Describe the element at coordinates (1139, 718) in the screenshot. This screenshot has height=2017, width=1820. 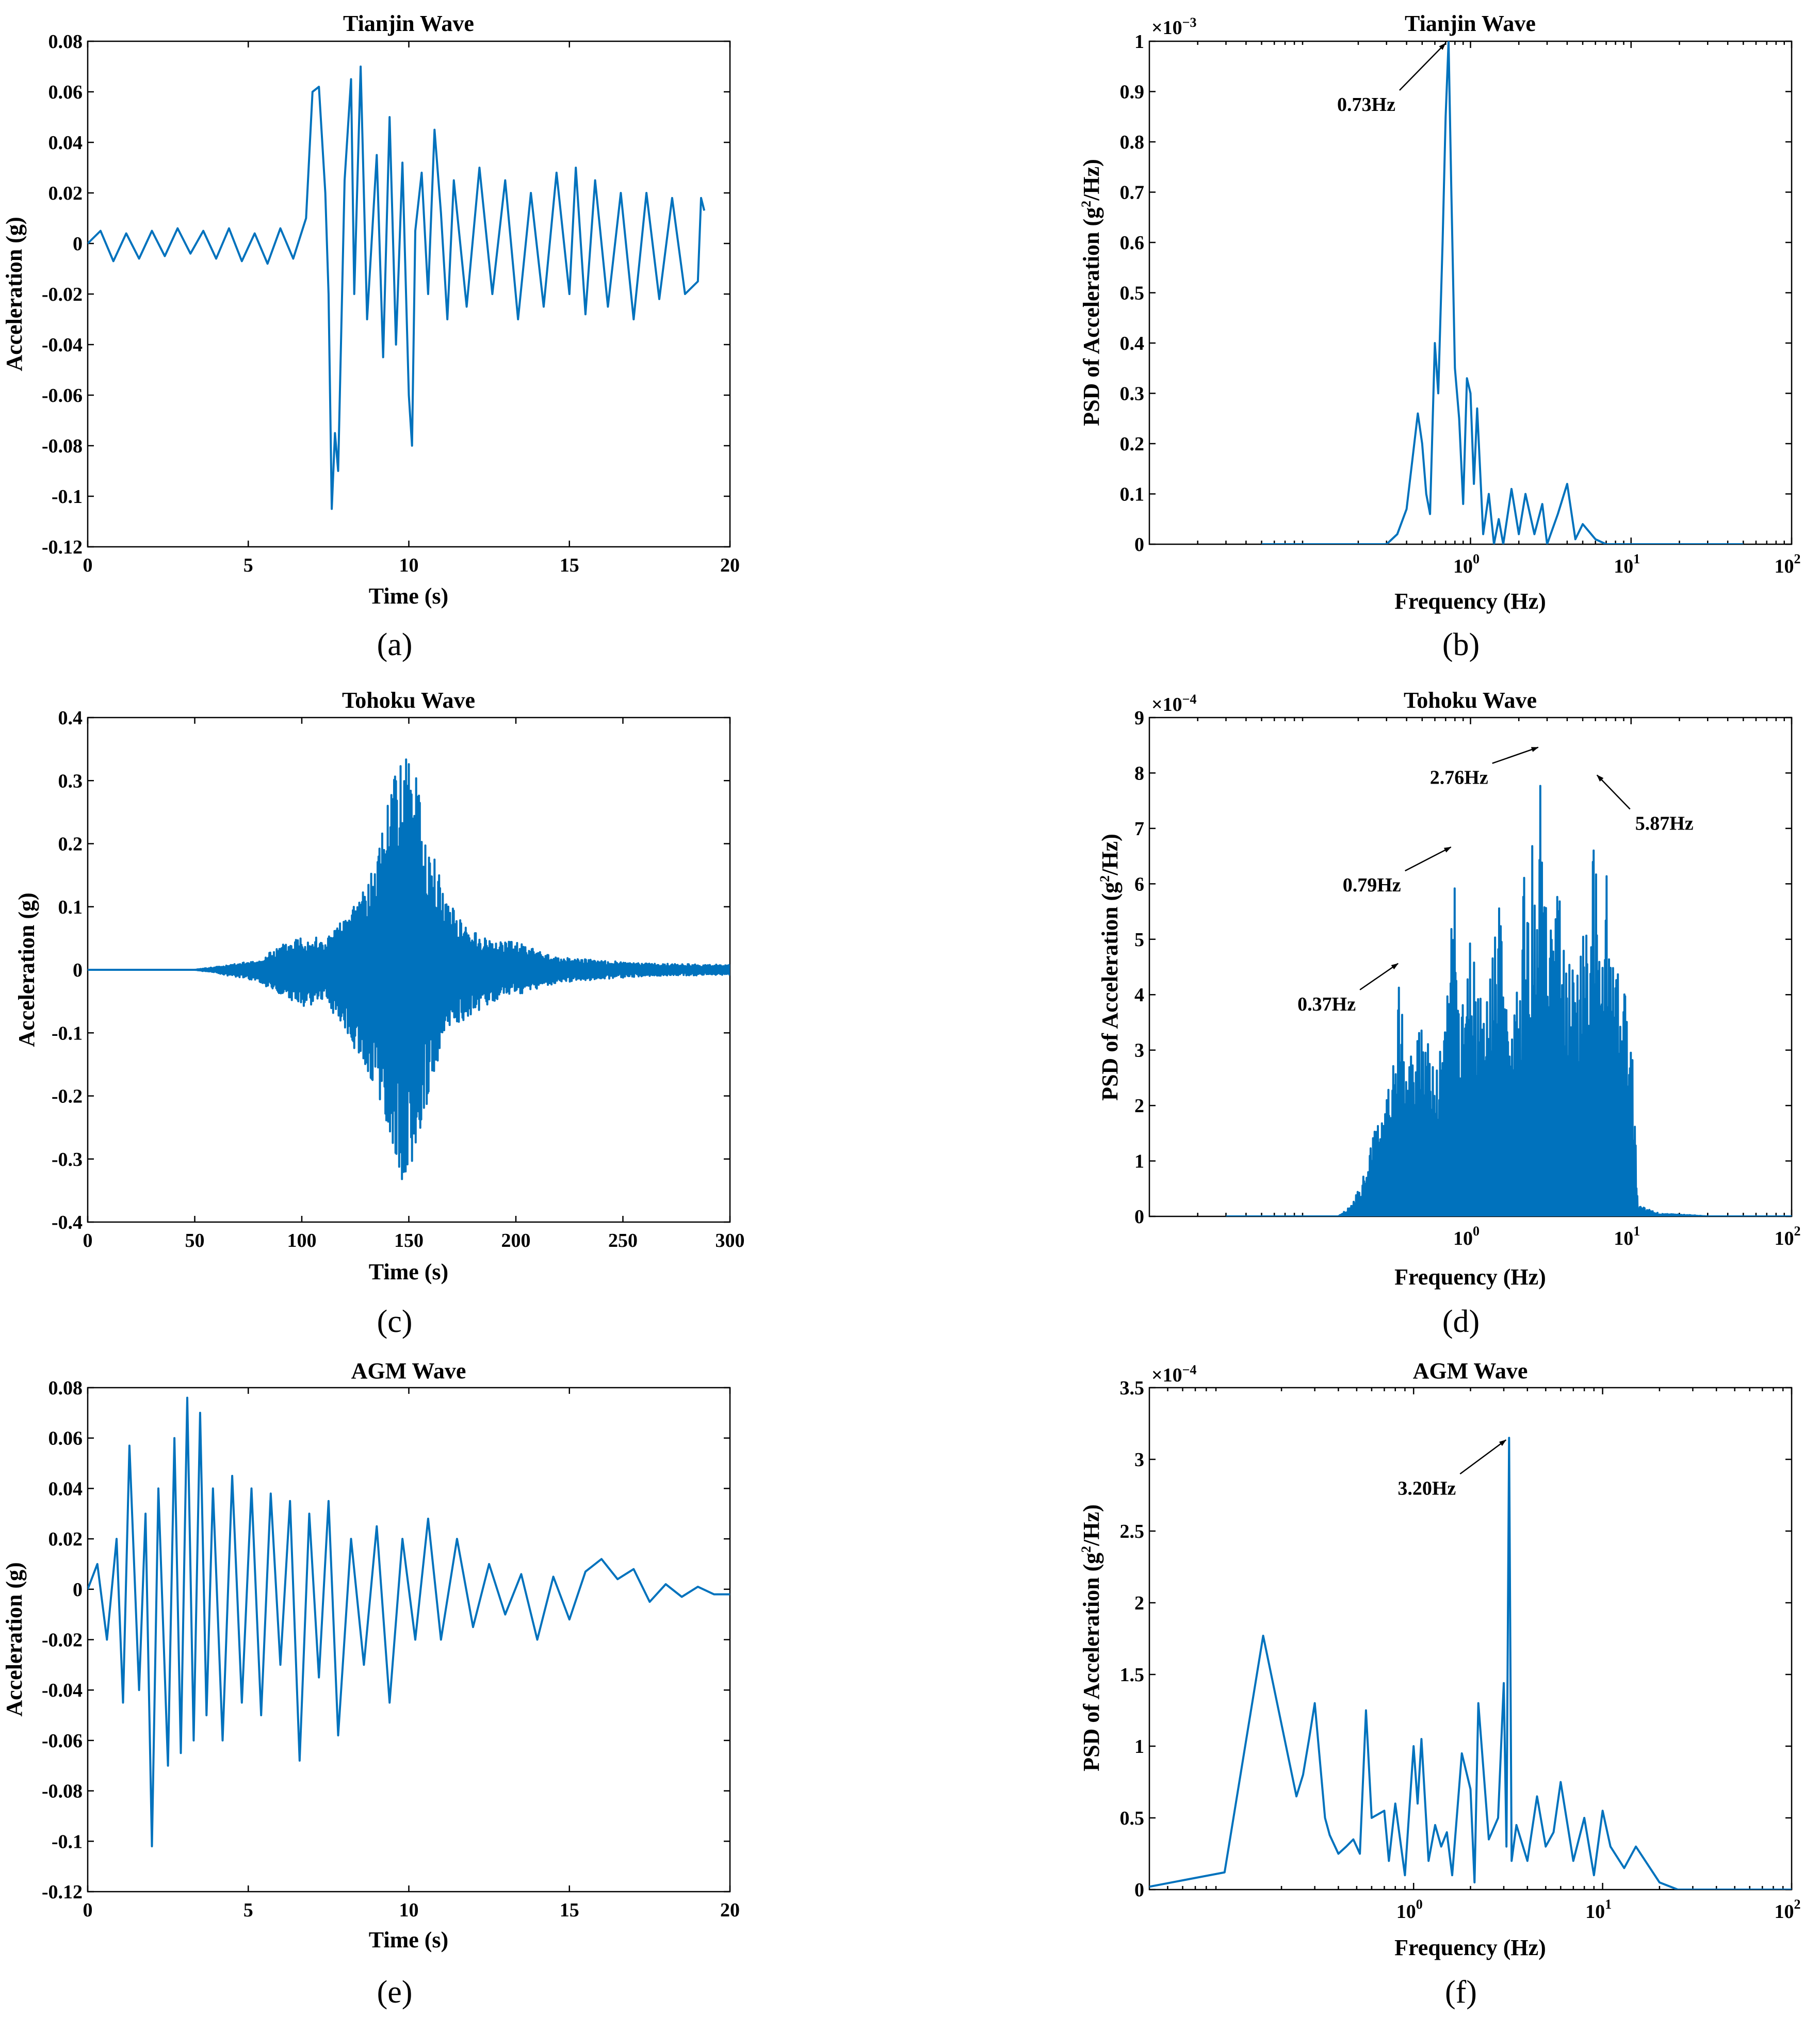
I see `panel-d-ytick-label: 9` at that location.